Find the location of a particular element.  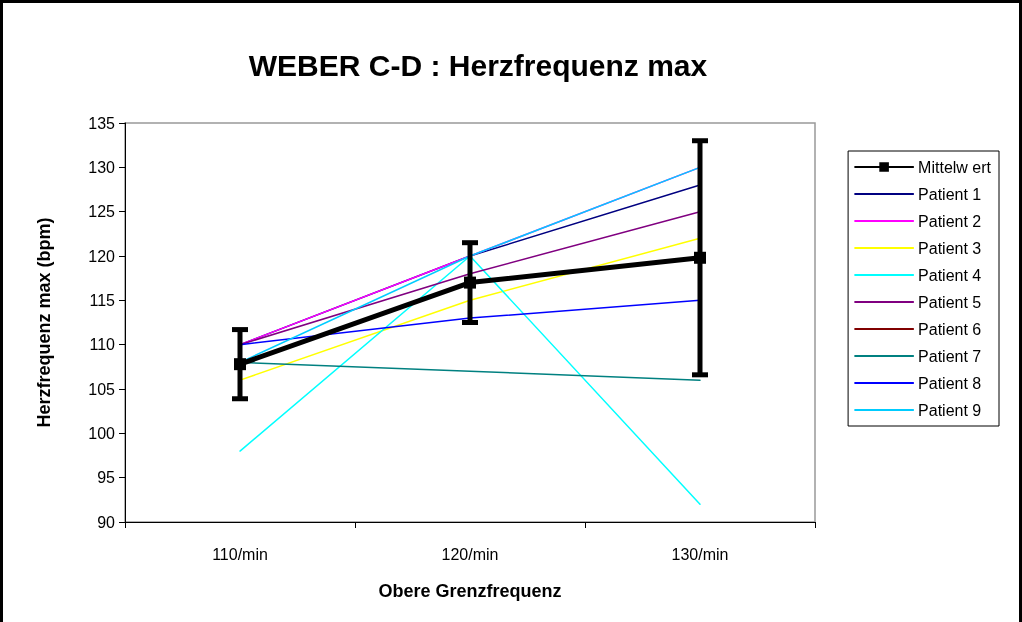

y-axis-title: Herzfrequenz max (bpm) is located at coordinates (44, 322).